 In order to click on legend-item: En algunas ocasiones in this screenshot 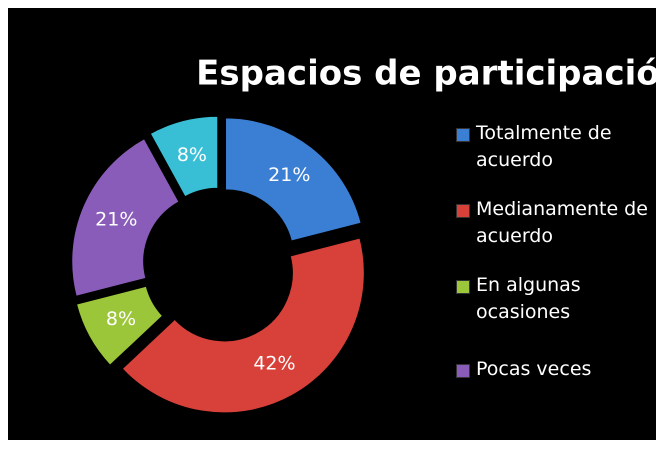, I will do `click(556, 299)`.